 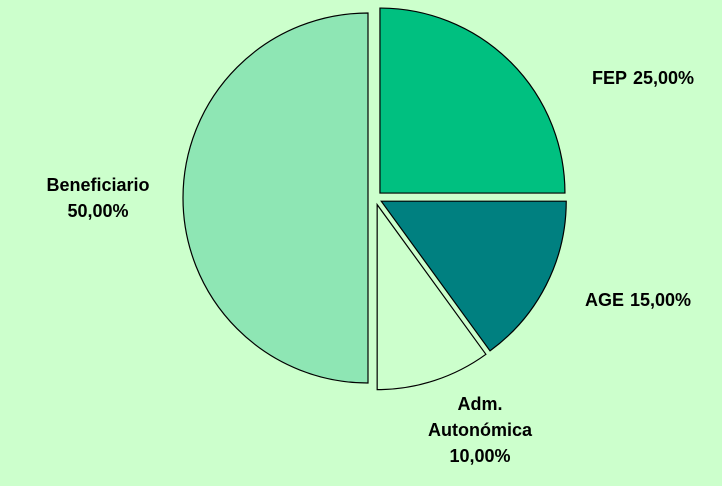 I want to click on slice-category: FEP, so click(x=609, y=78).